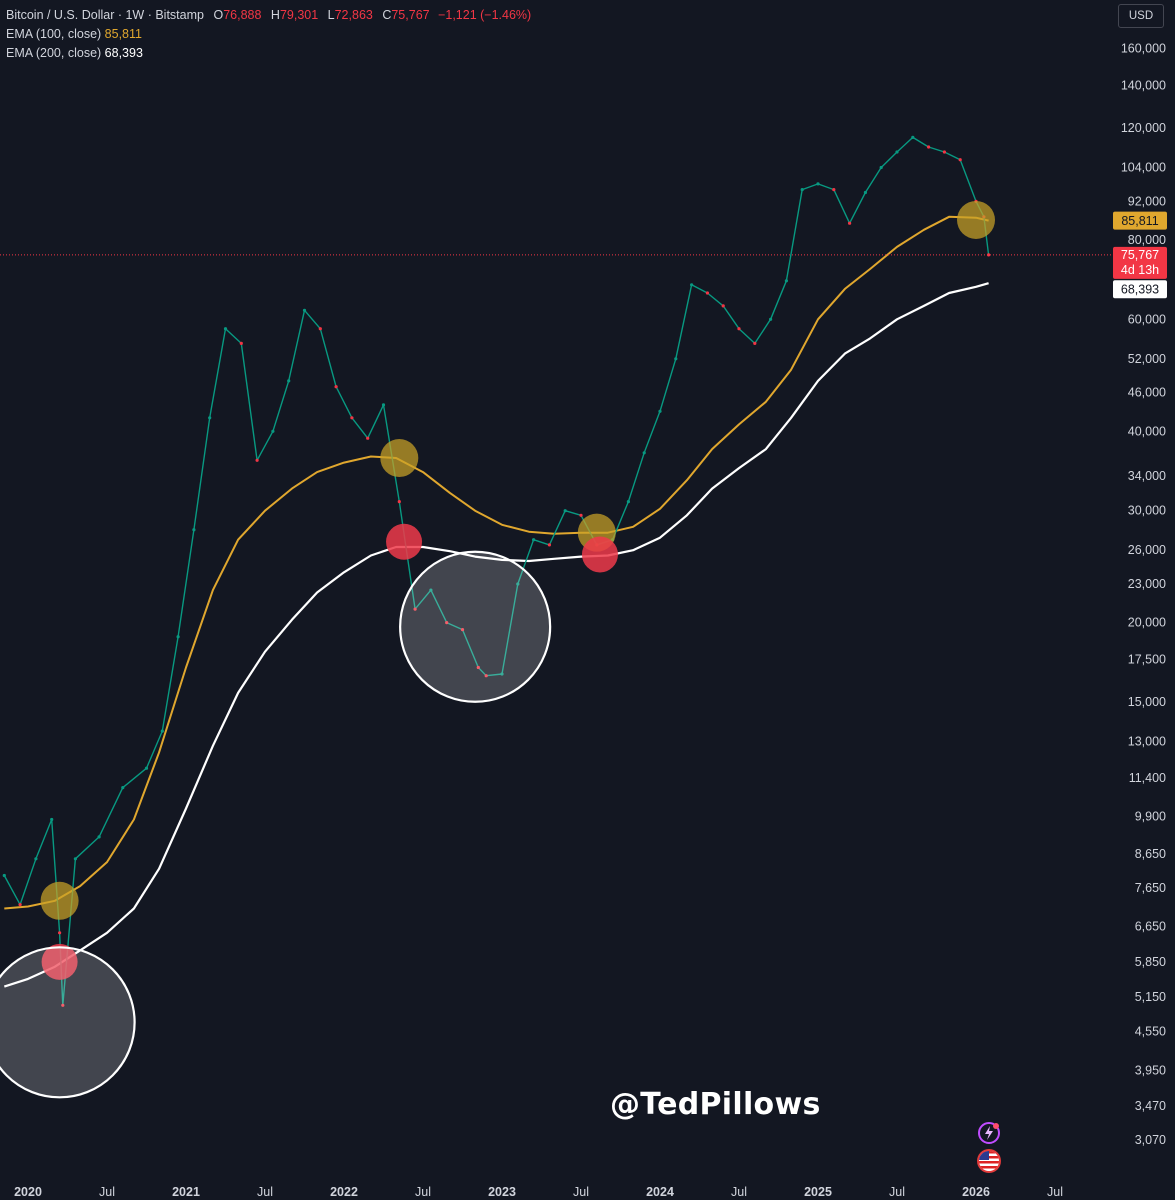  I want to click on symbol-title: Bitcoin / U.S. Dollar · 1W · Bitstamp, so click(105, 15).